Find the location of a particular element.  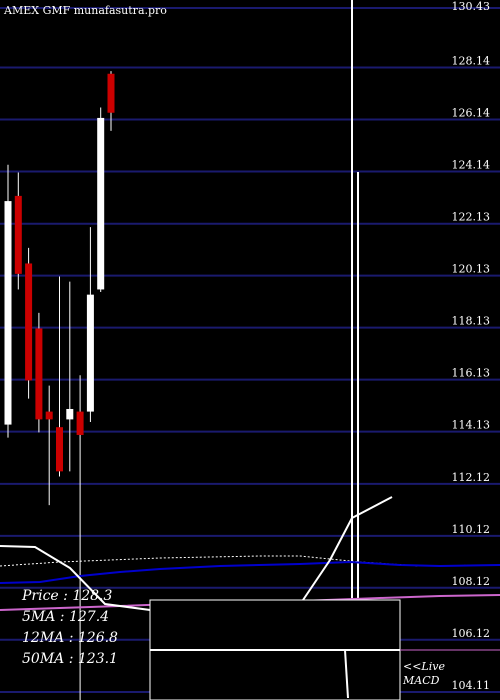

macd-spike is located at coordinates (346, 674).